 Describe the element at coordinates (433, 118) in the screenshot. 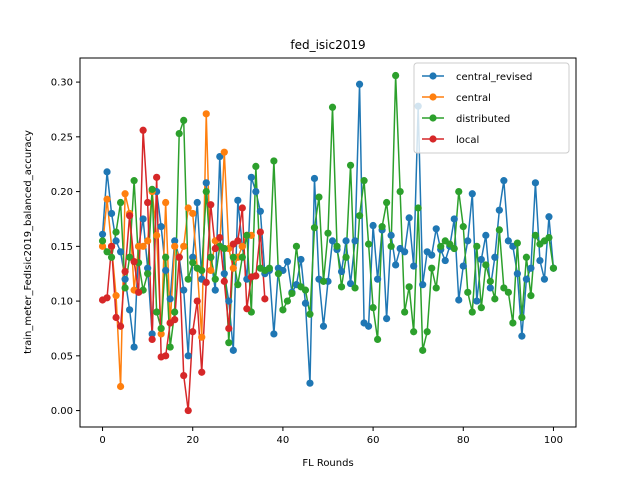

I see `legend-marker-distributed` at that location.